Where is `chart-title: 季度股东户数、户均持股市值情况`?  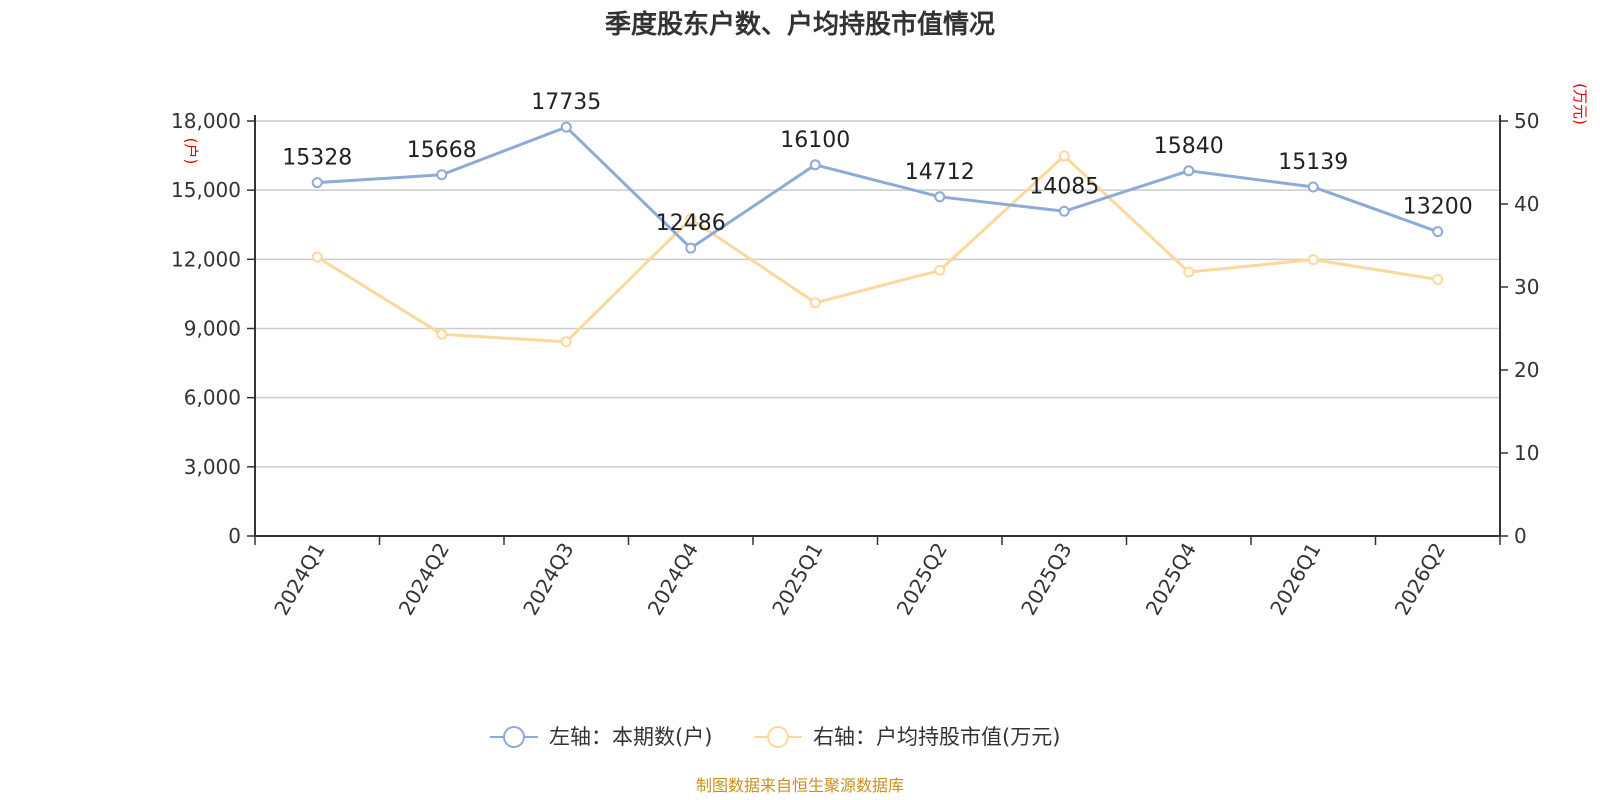
chart-title: 季度股东户数、户均持股市值情况 is located at coordinates (800, 24).